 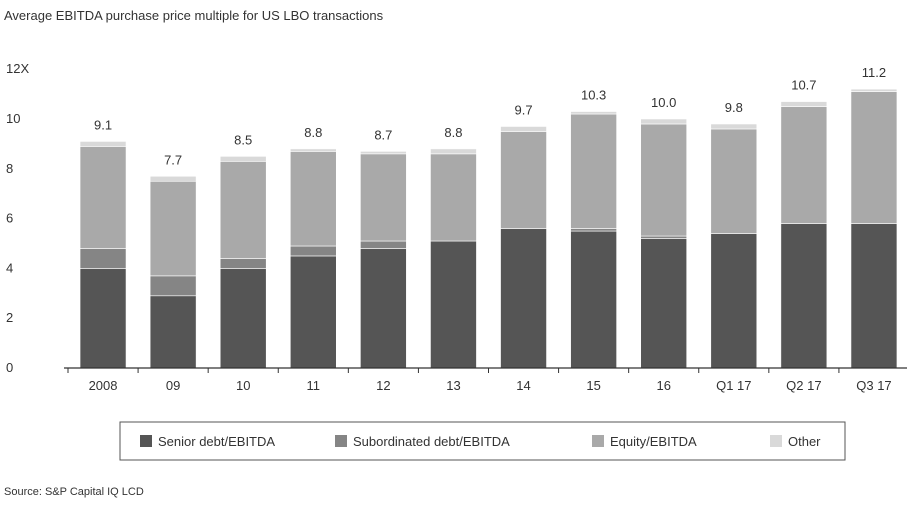 I want to click on total-label: 10.3, so click(x=593, y=95).